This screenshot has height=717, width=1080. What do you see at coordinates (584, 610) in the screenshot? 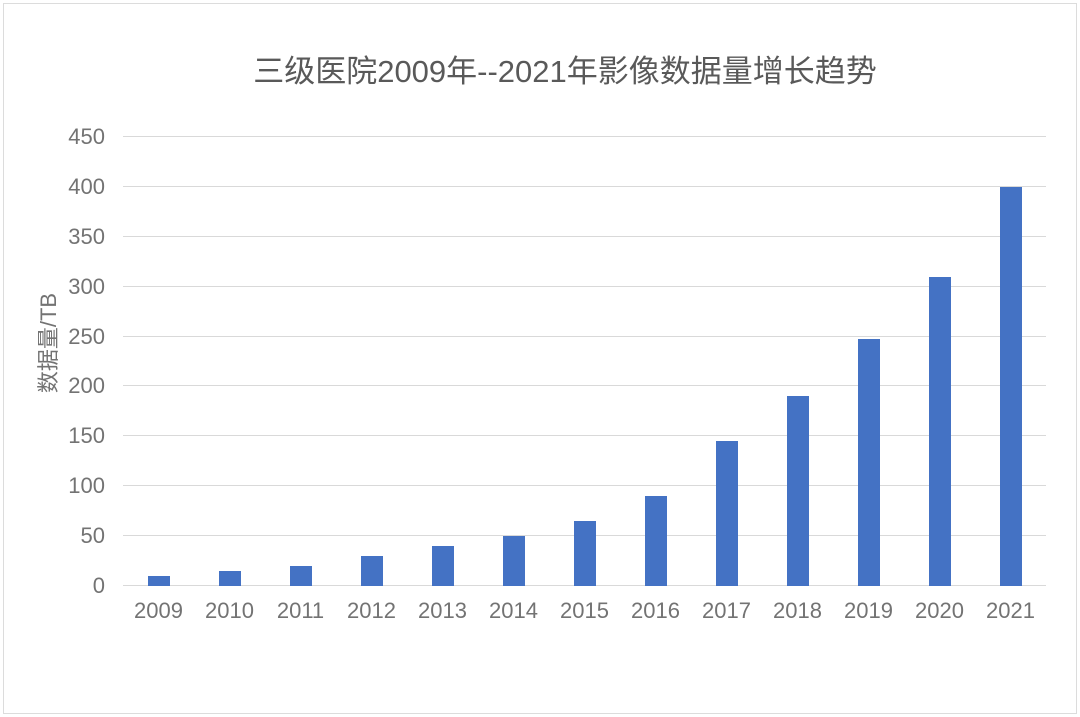
I see `x-tick-label-2015: 2015` at bounding box center [584, 610].